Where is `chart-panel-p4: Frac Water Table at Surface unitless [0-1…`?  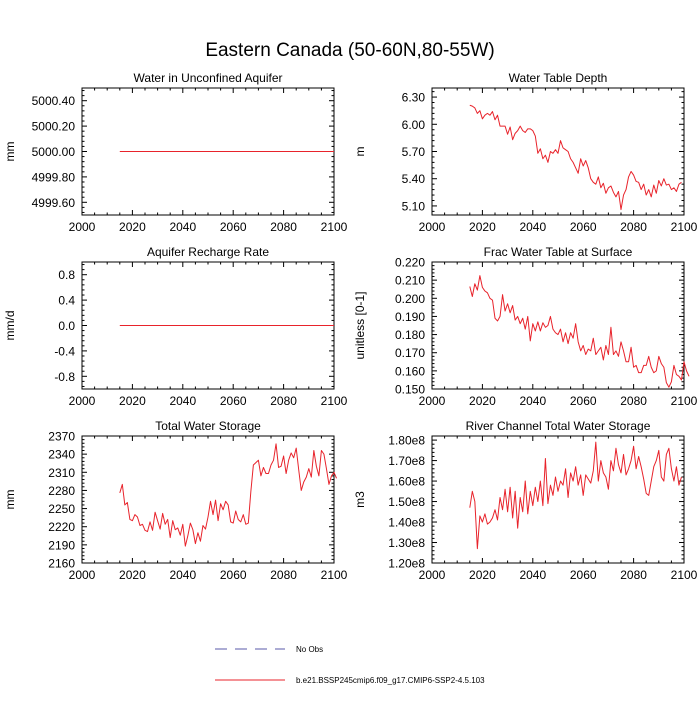
chart-panel-p4: Frac Water Table at Surface unitless [0-1… is located at coordinates (525, 326).